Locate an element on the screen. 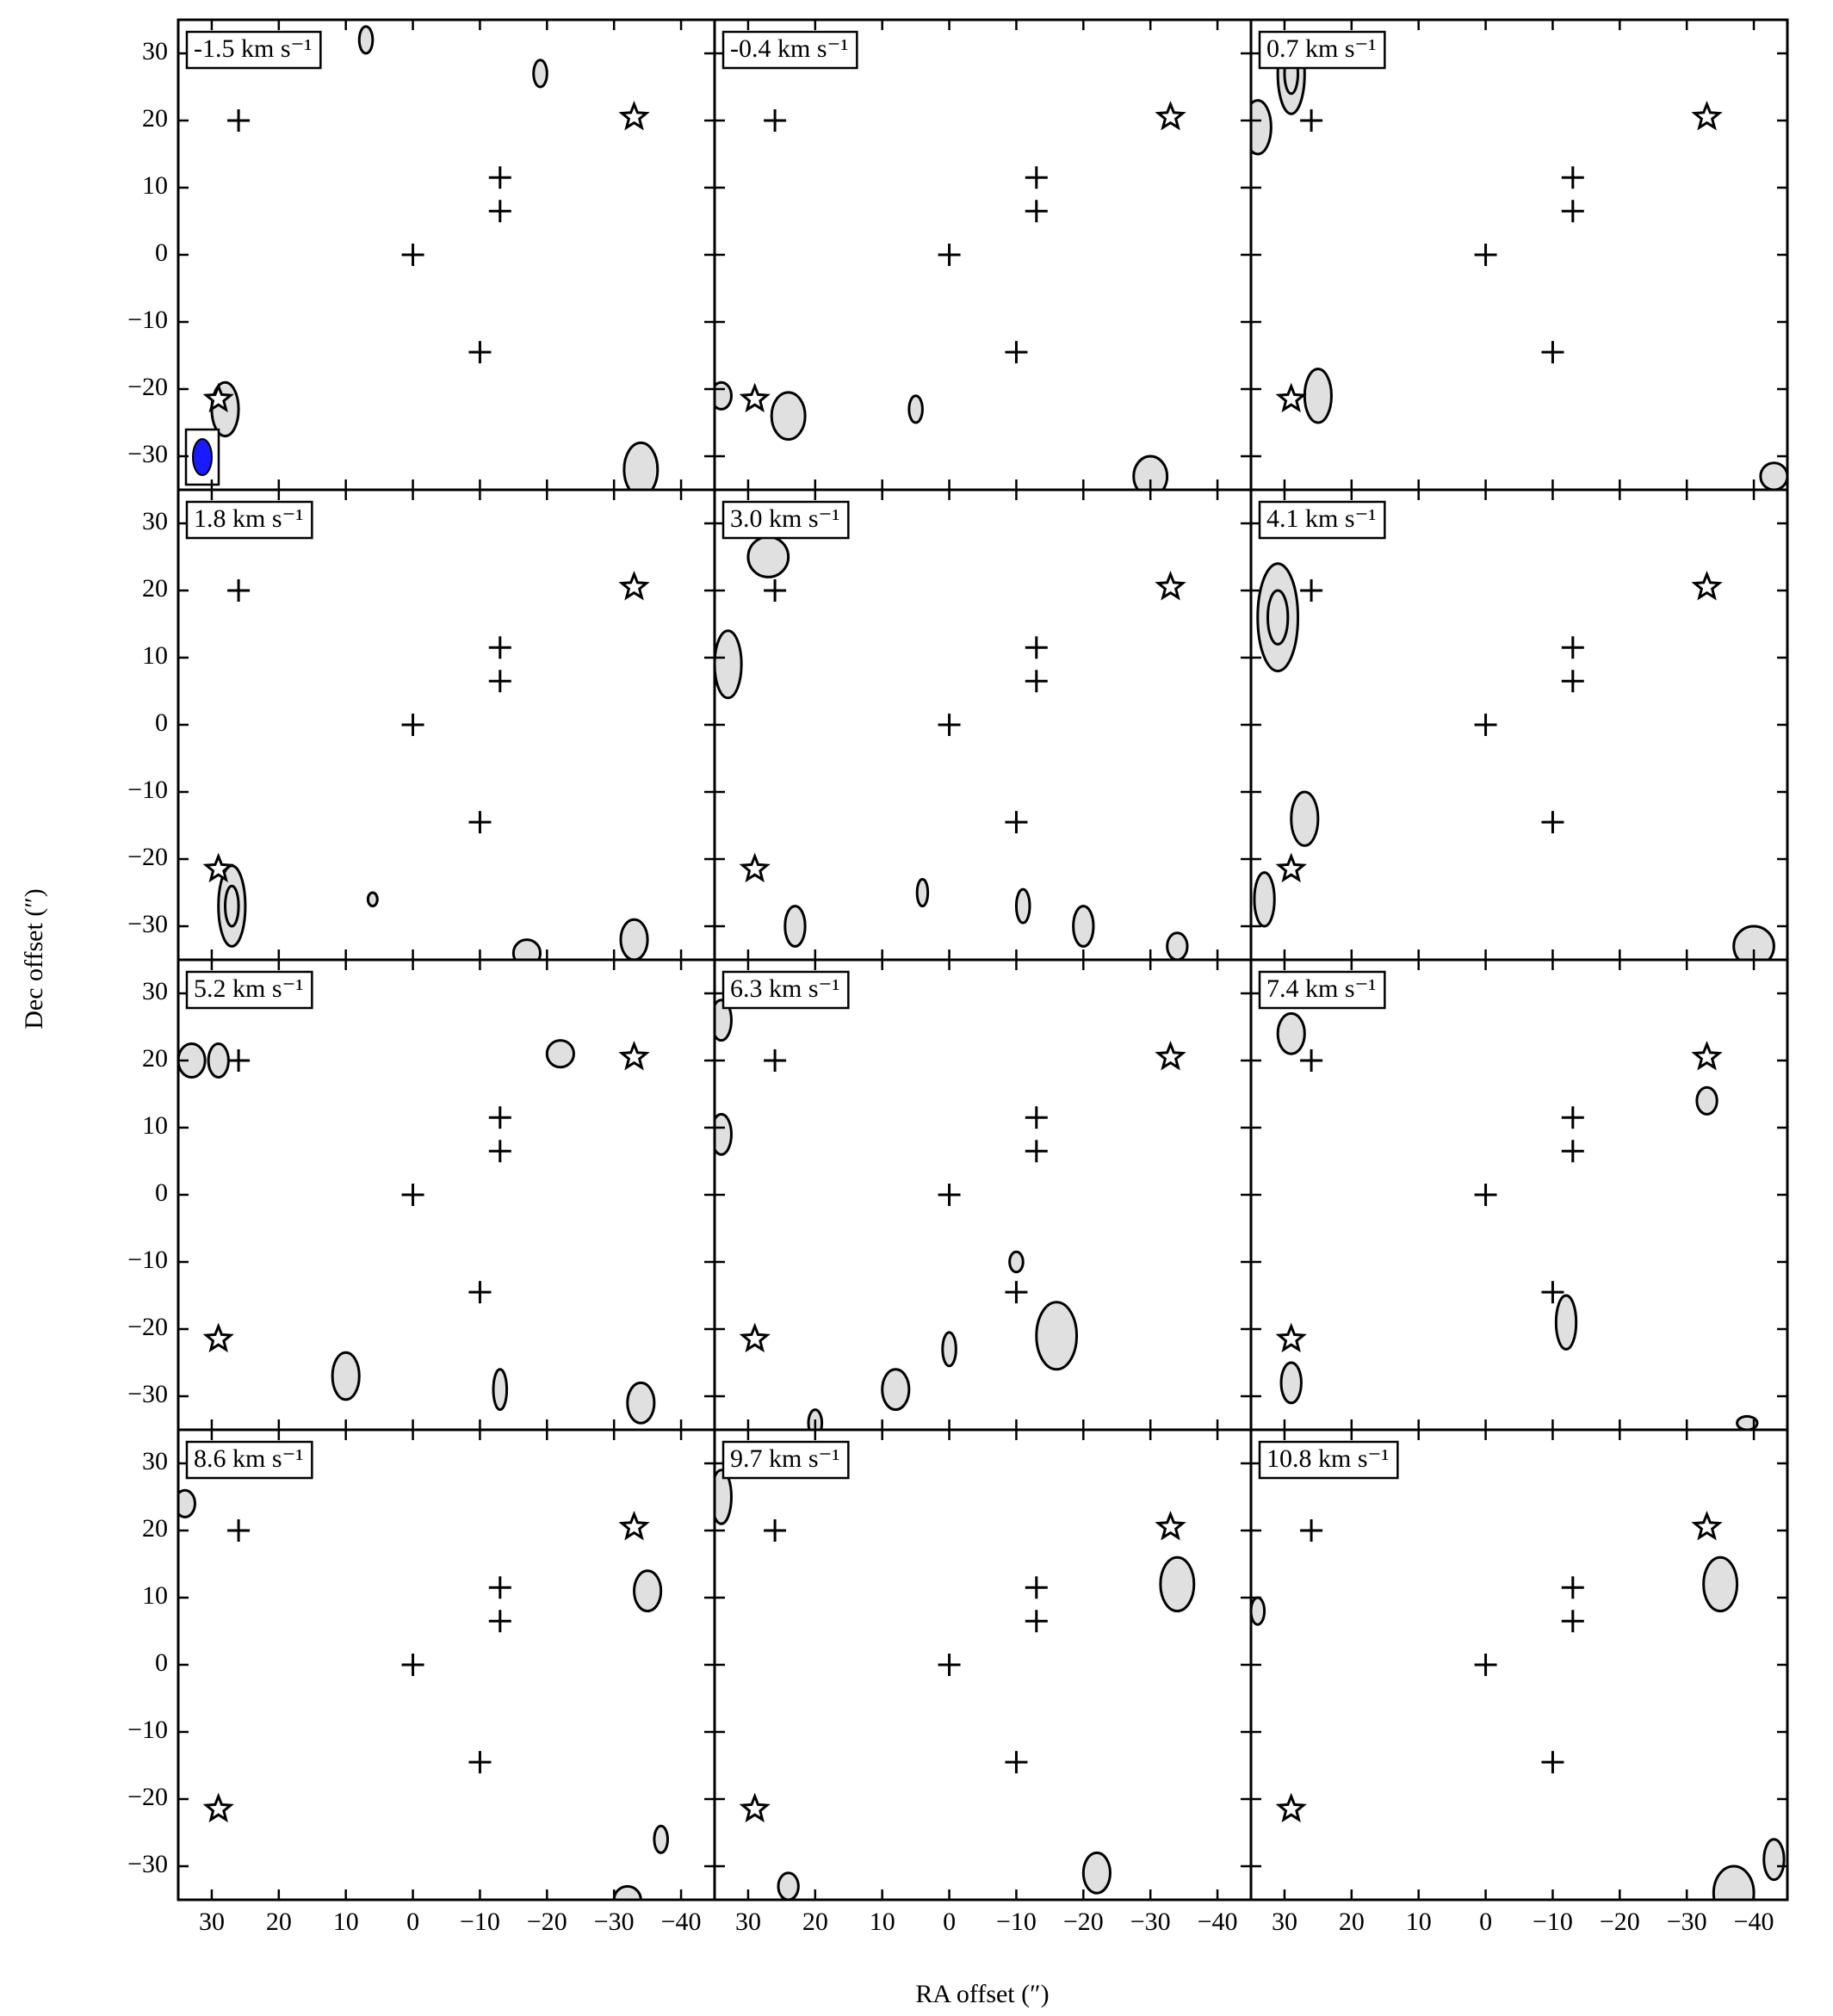 The image size is (1833, 2016). panel-label: 9.7 km s⁻¹ is located at coordinates (784, 1459).